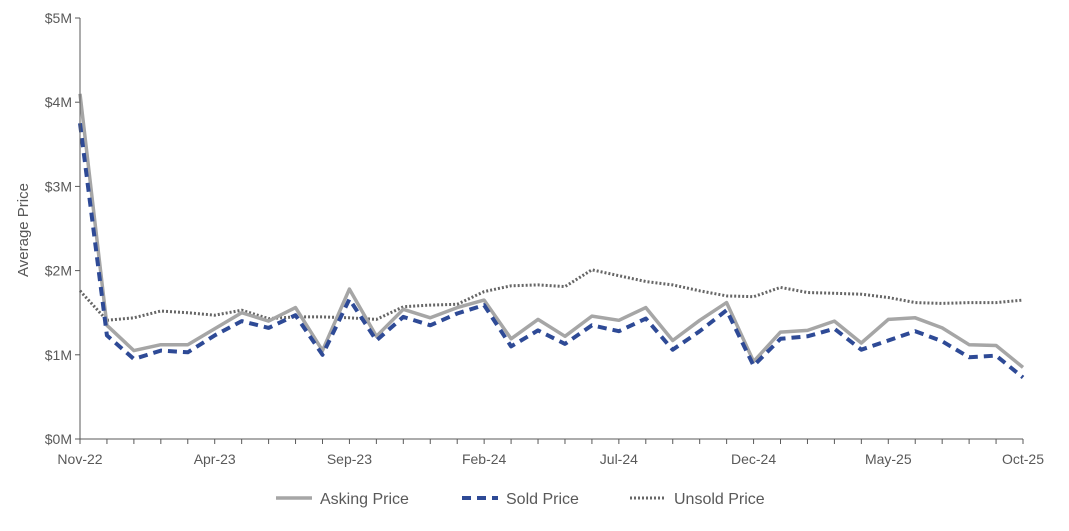 This screenshot has height=531, width=1069. What do you see at coordinates (58, 18) in the screenshot?
I see `y-tick-label: $5M` at bounding box center [58, 18].